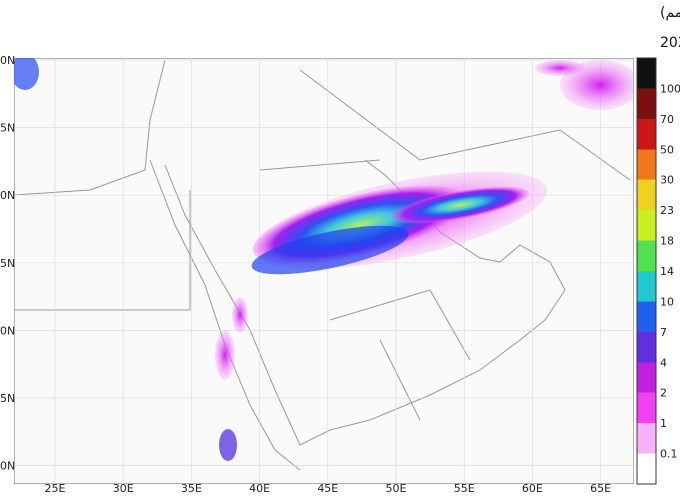  Describe the element at coordinates (55, 488) in the screenshot. I see `lon-label: 25E` at that location.